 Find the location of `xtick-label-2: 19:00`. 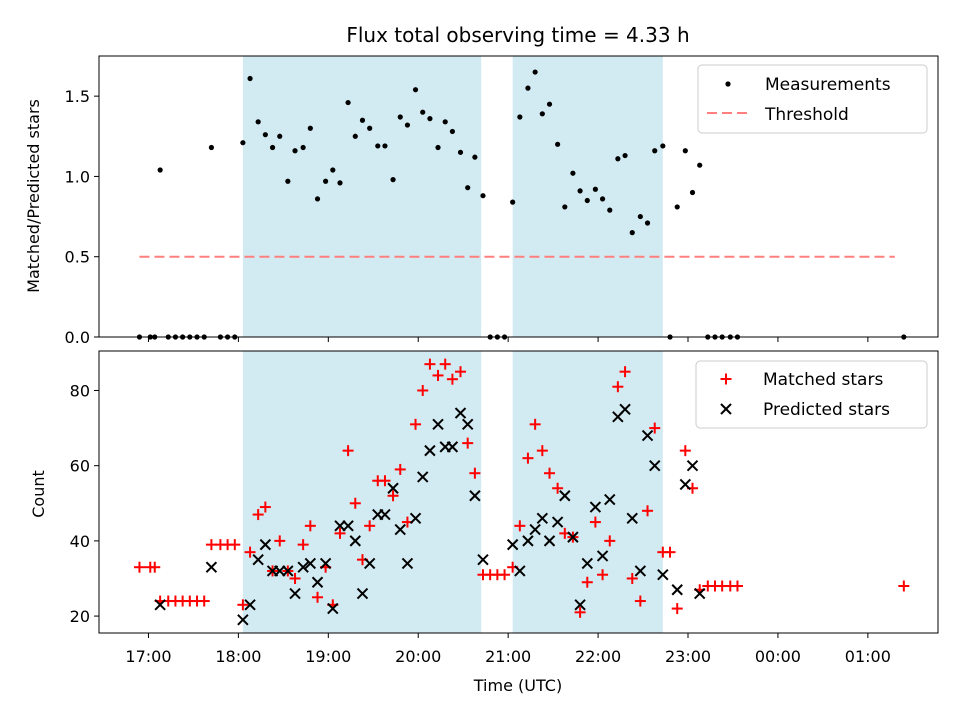

xtick-label-2: 19:00 is located at coordinates (328, 656).